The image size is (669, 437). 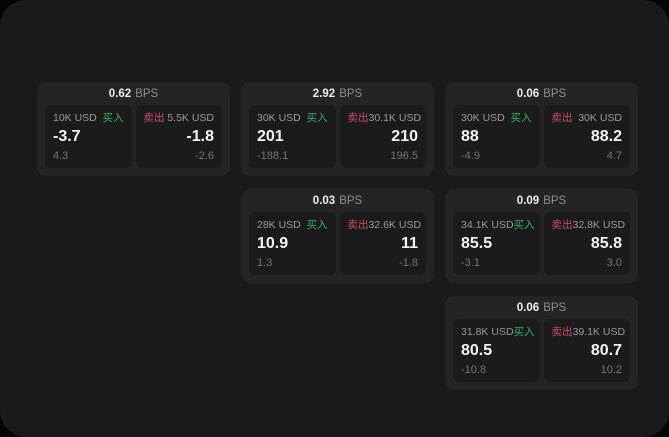 I want to click on sell-sub-value: 10.2, so click(x=611, y=370).